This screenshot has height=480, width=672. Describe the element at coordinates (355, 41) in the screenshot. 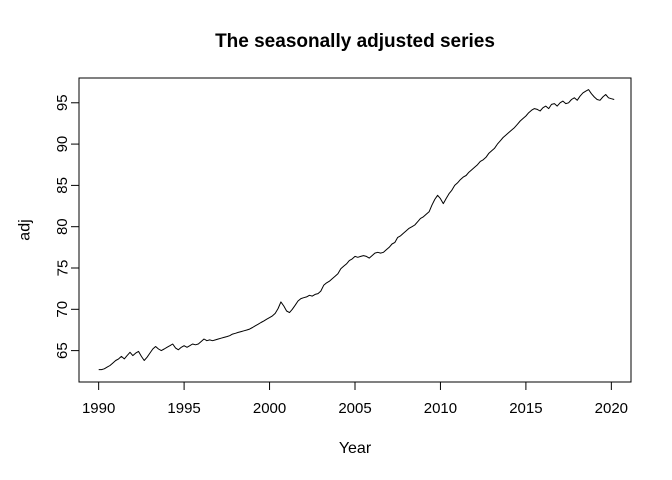

I see `chart-title: The seasonally adjusted series` at that location.